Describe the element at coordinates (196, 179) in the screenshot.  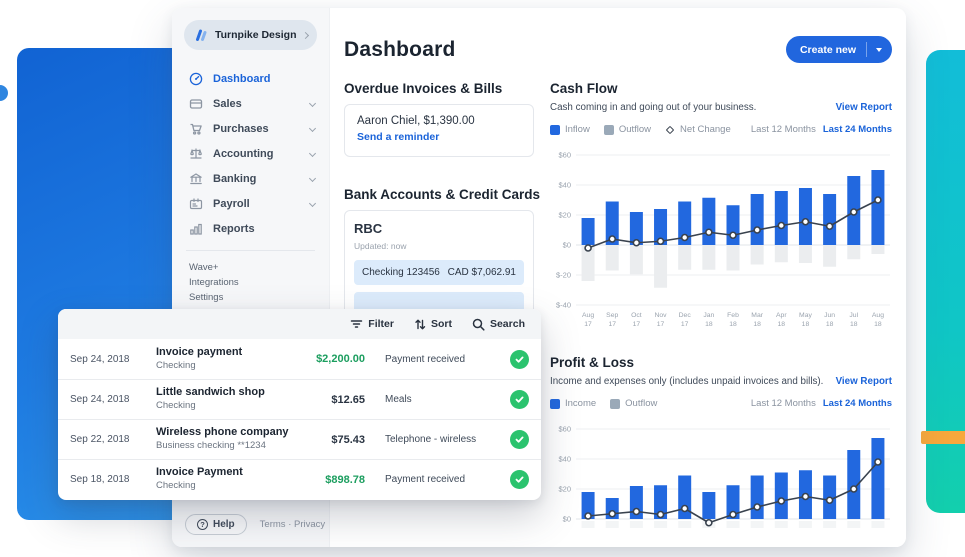
I see `banking-icon` at that location.